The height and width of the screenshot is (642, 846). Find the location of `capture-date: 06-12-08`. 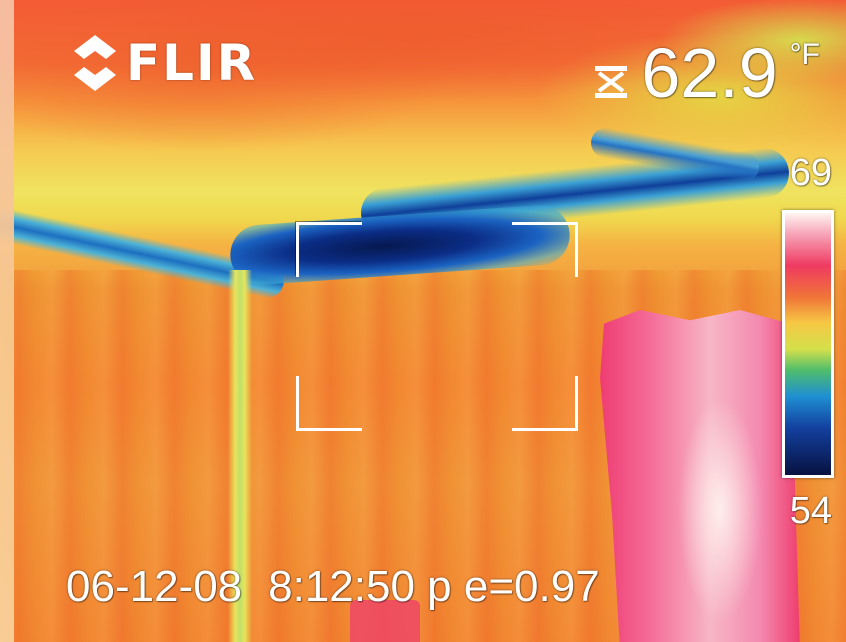

capture-date: 06-12-08 is located at coordinates (154, 586).